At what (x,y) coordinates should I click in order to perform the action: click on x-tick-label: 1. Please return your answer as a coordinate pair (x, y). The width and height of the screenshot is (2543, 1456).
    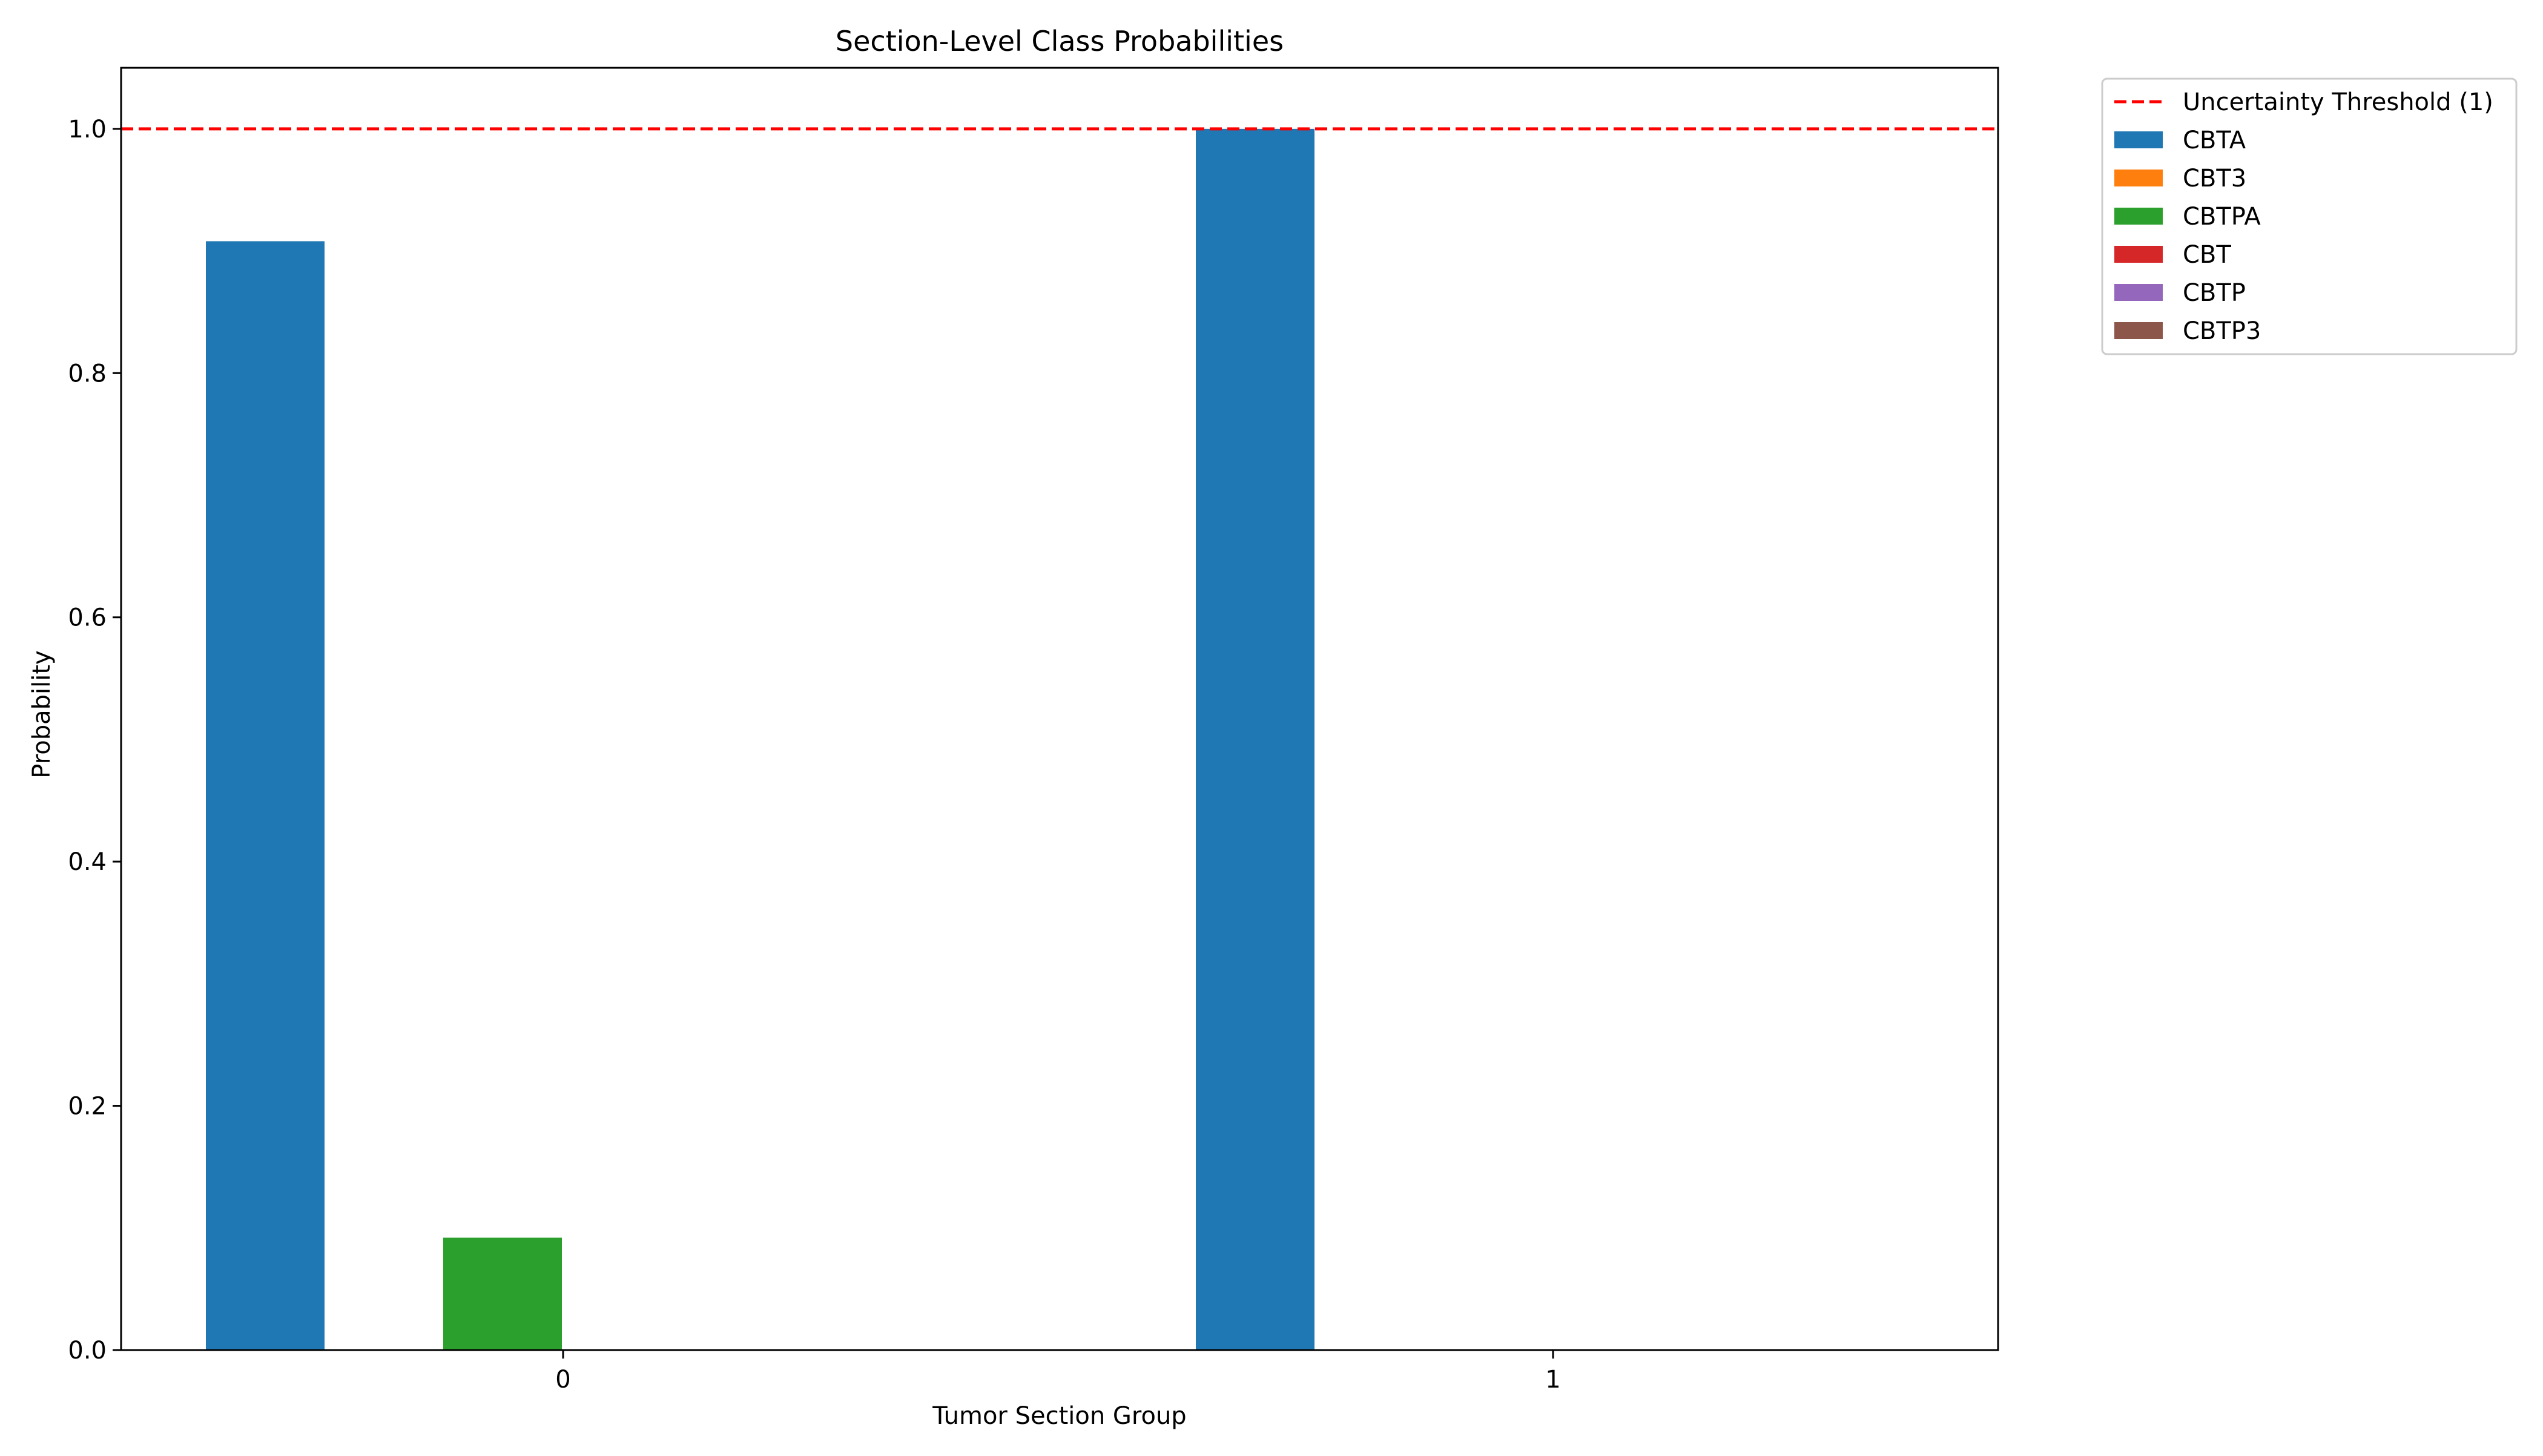
    Looking at the image, I should click on (1553, 1380).